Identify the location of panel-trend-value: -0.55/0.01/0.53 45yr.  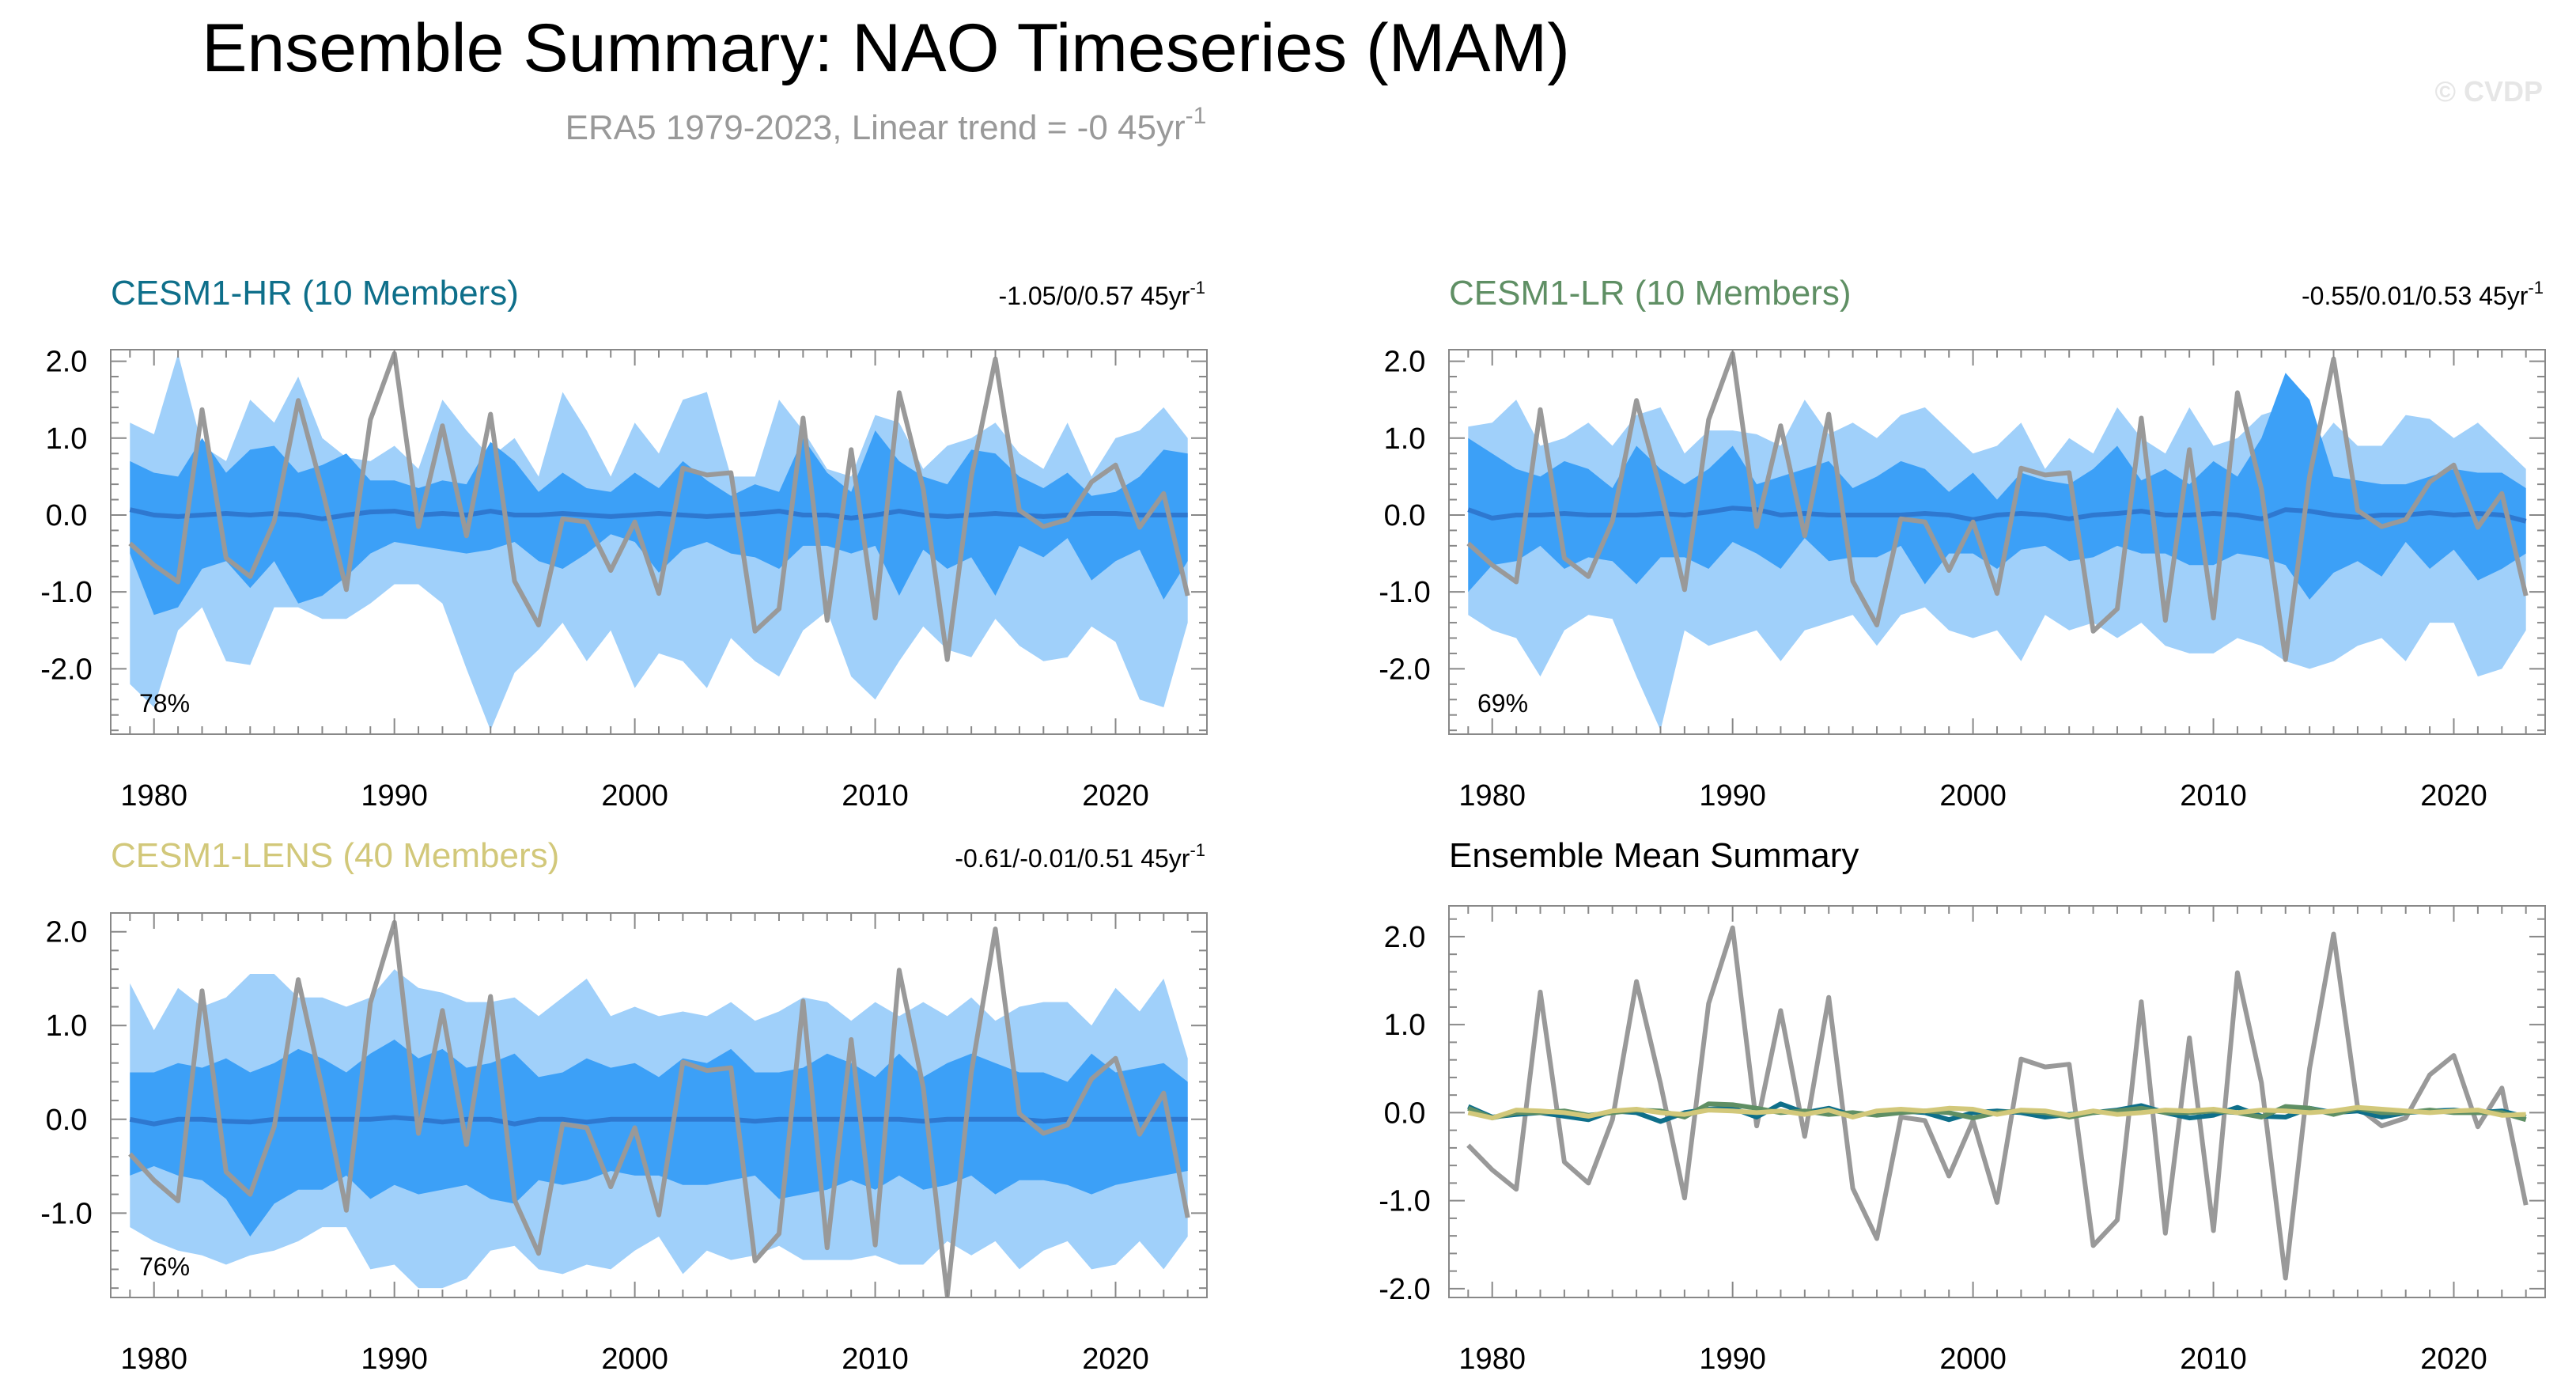
(2415, 296).